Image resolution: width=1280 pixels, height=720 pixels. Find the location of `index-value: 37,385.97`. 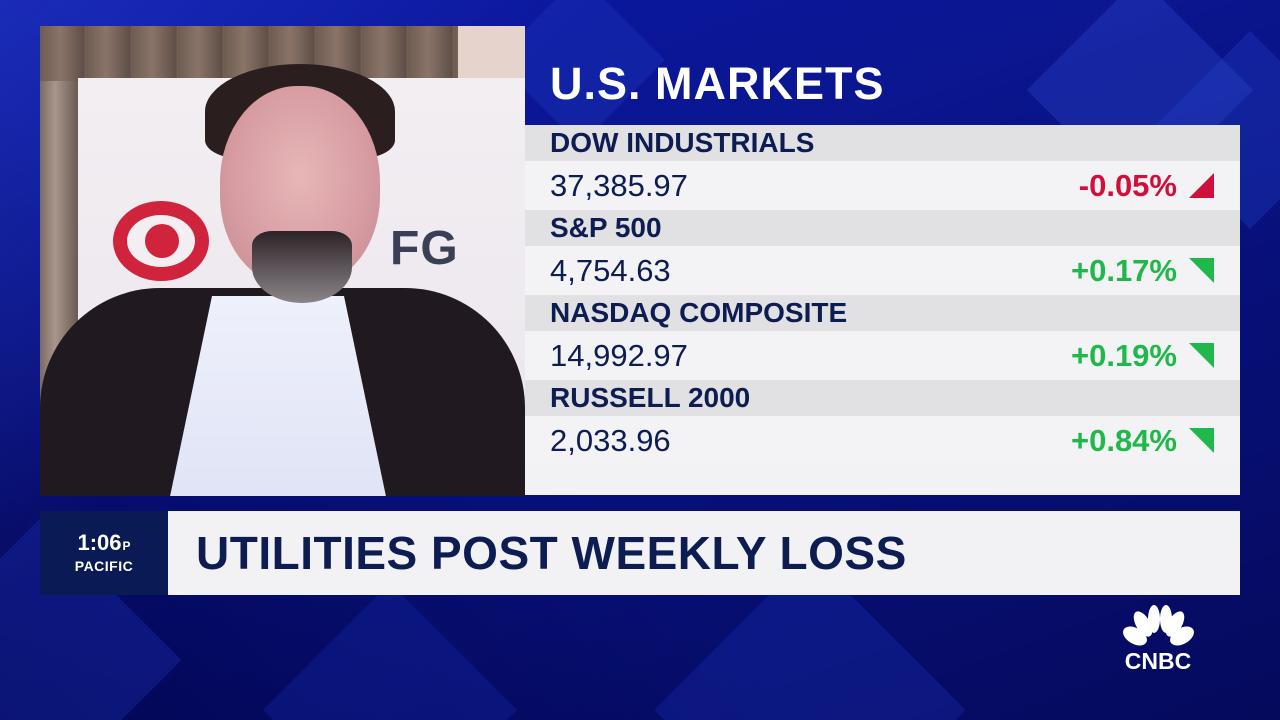

index-value: 37,385.97 is located at coordinates (619, 185).